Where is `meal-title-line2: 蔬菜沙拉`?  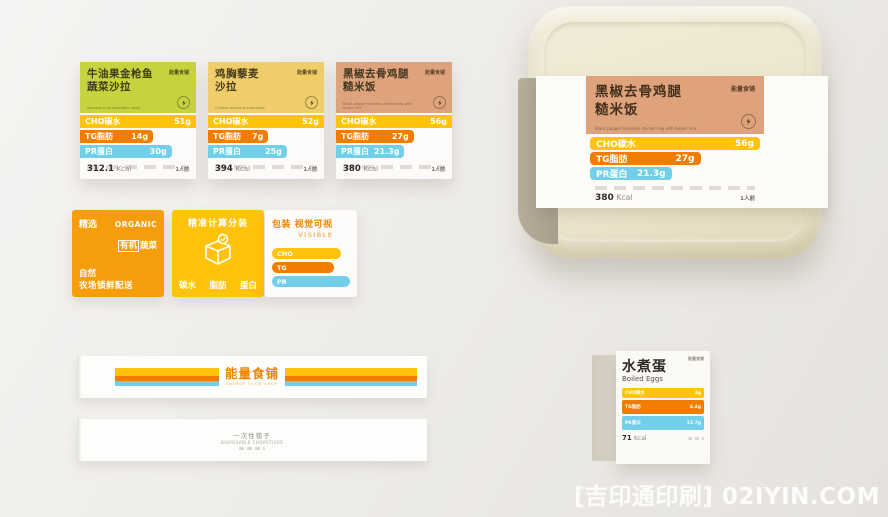 meal-title-line2: 蔬菜沙拉 is located at coordinates (109, 87).